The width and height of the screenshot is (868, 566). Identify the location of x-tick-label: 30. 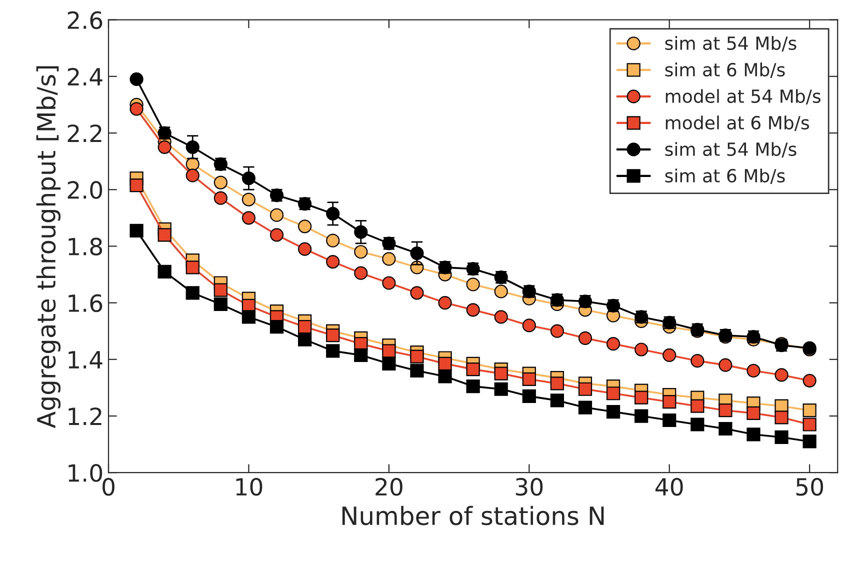
(529, 487).